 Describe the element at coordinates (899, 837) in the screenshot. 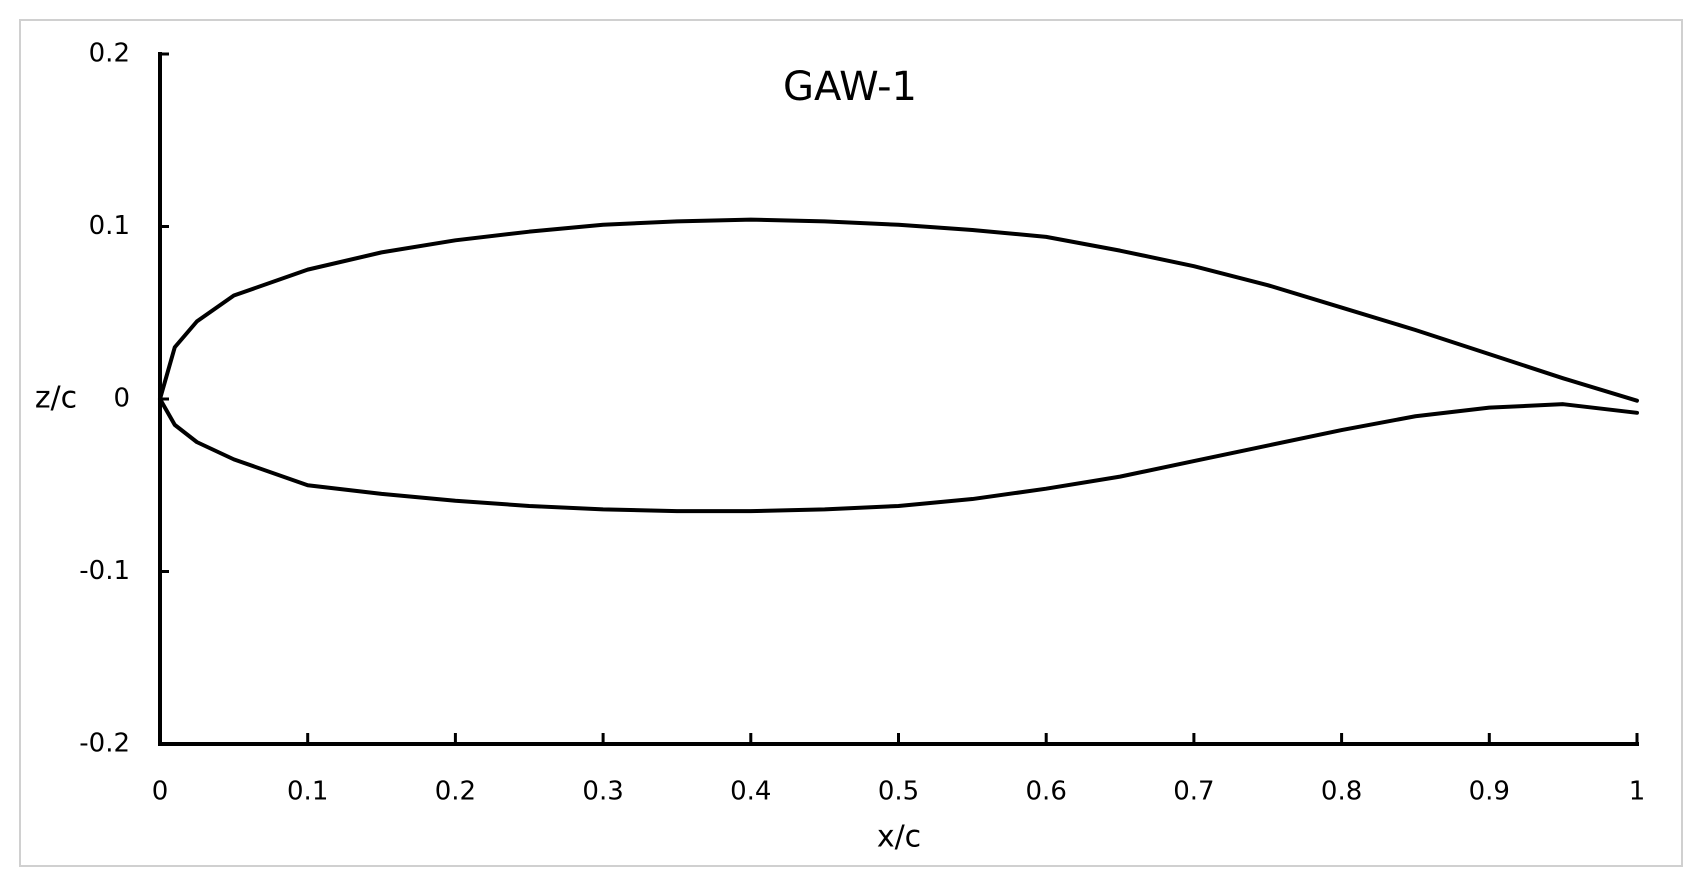

I see `x-axis-label: x/c` at that location.